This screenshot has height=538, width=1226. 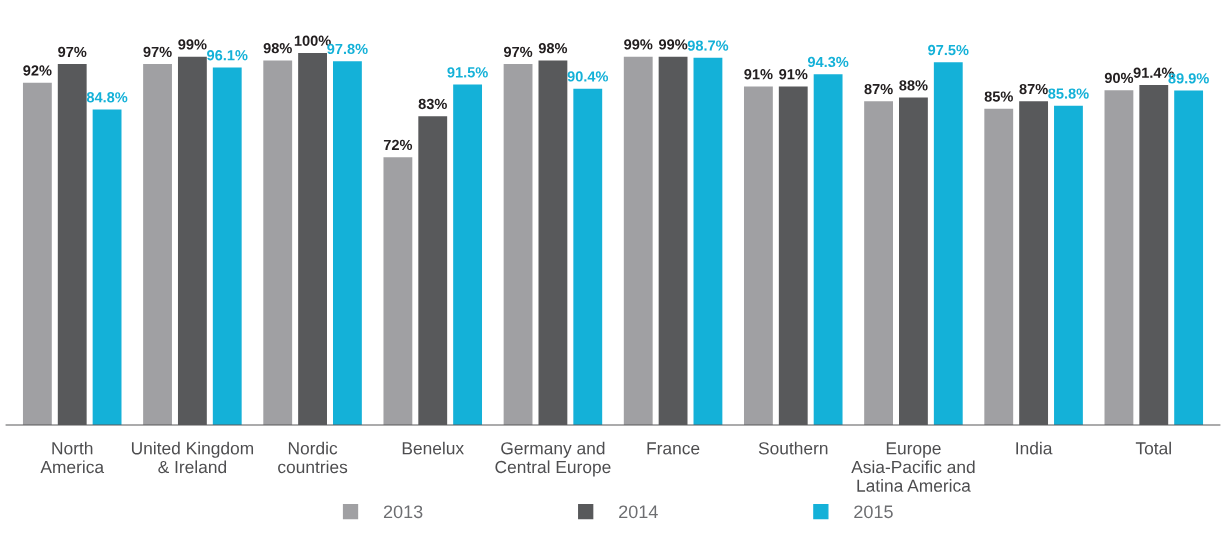 I want to click on data-label: 96.1%, so click(x=227, y=55).